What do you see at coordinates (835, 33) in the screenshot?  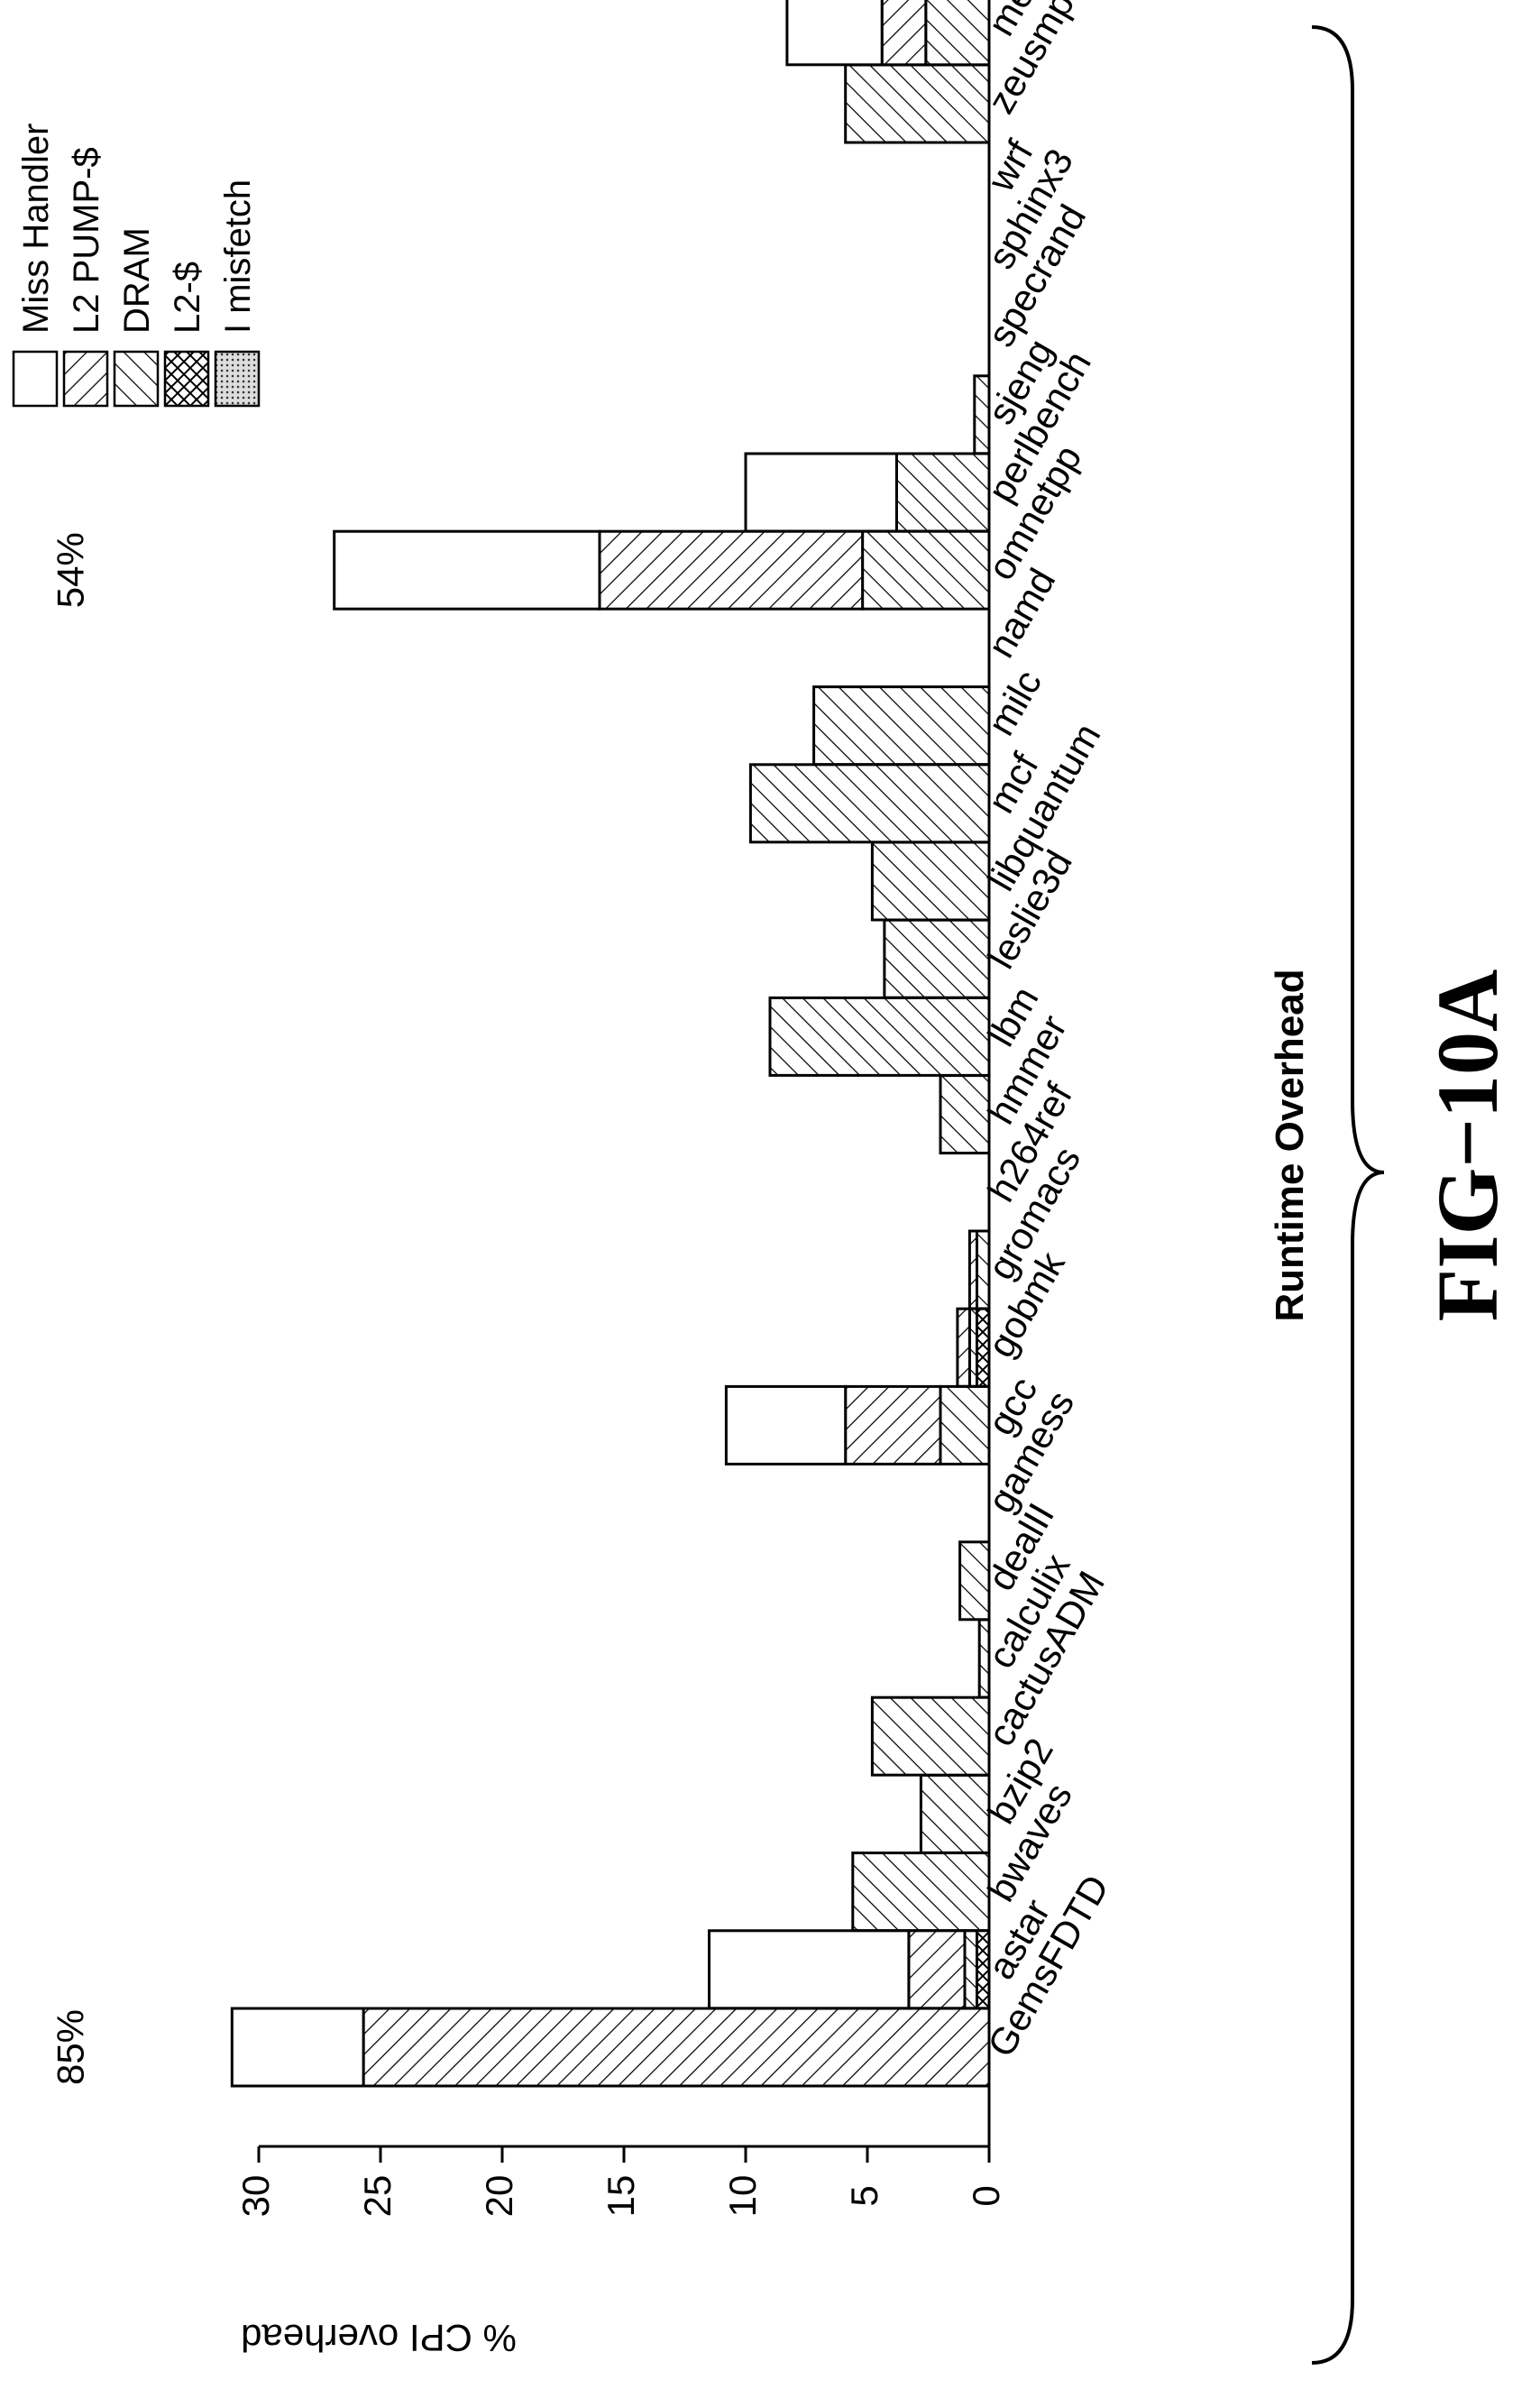 I see `bar-miss-mean` at bounding box center [835, 33].